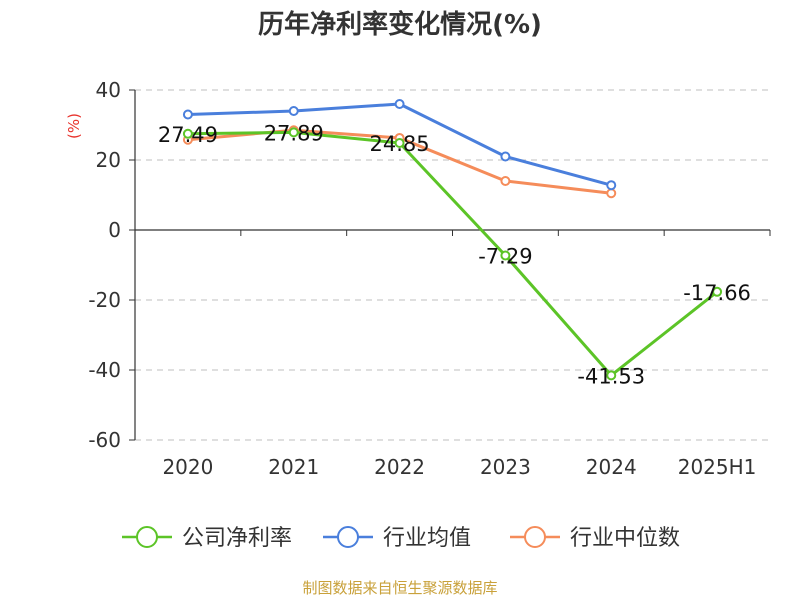 The image size is (800, 600). Describe the element at coordinates (611, 467) in the screenshot. I see `x-tick-label: 2024` at that location.